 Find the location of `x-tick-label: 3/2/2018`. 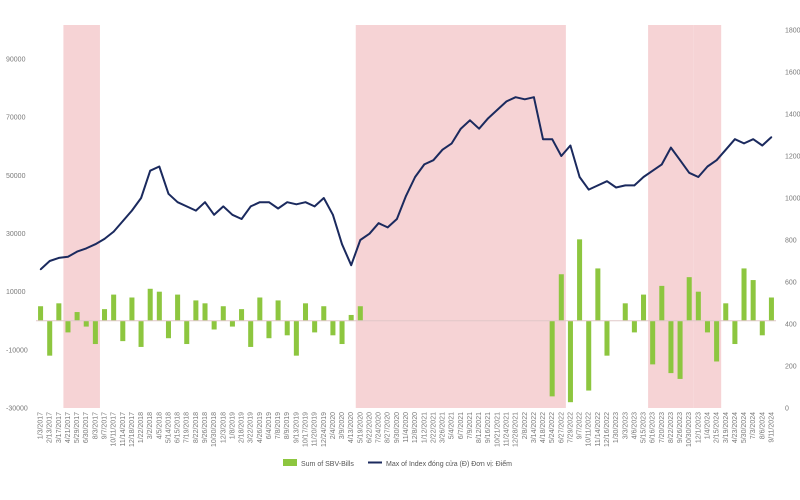

x-tick-label: 3/2/2018 is located at coordinates (150, 425).